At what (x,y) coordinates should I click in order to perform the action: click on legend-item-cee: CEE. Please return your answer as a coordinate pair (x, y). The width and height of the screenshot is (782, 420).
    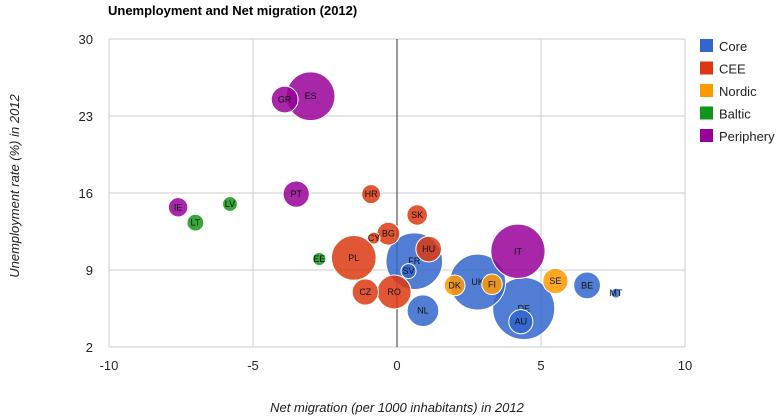
    Looking at the image, I should click on (723, 69).